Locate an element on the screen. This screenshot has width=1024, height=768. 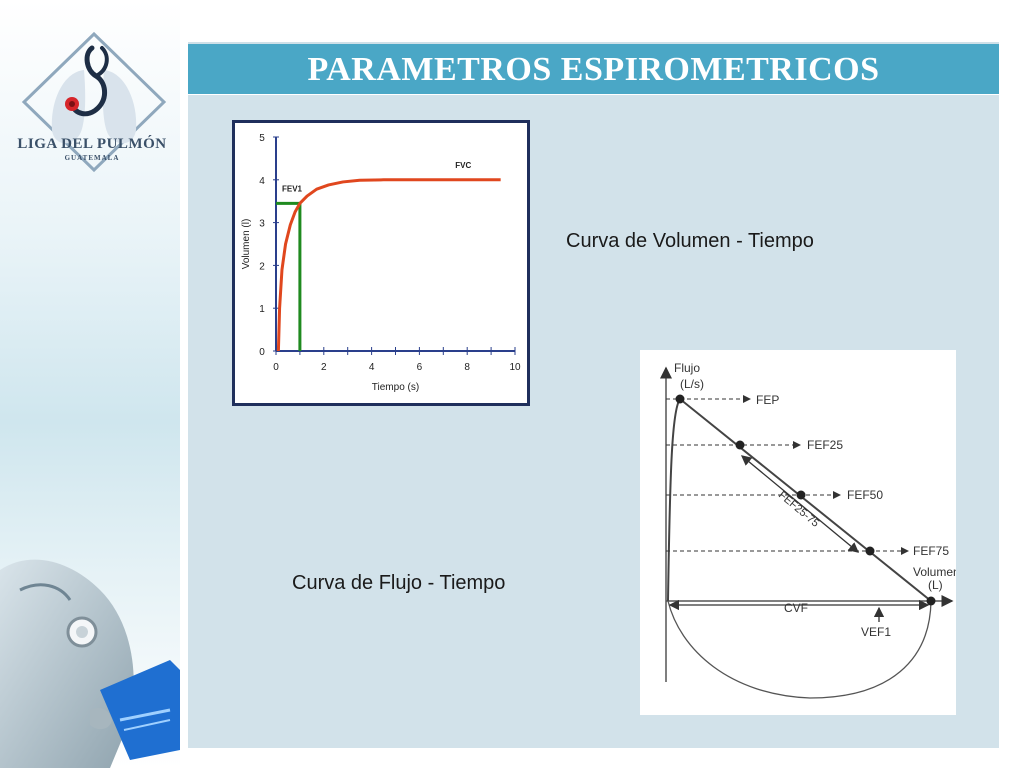
vt-y-tick-label: 1 is located at coordinates (262, 309).